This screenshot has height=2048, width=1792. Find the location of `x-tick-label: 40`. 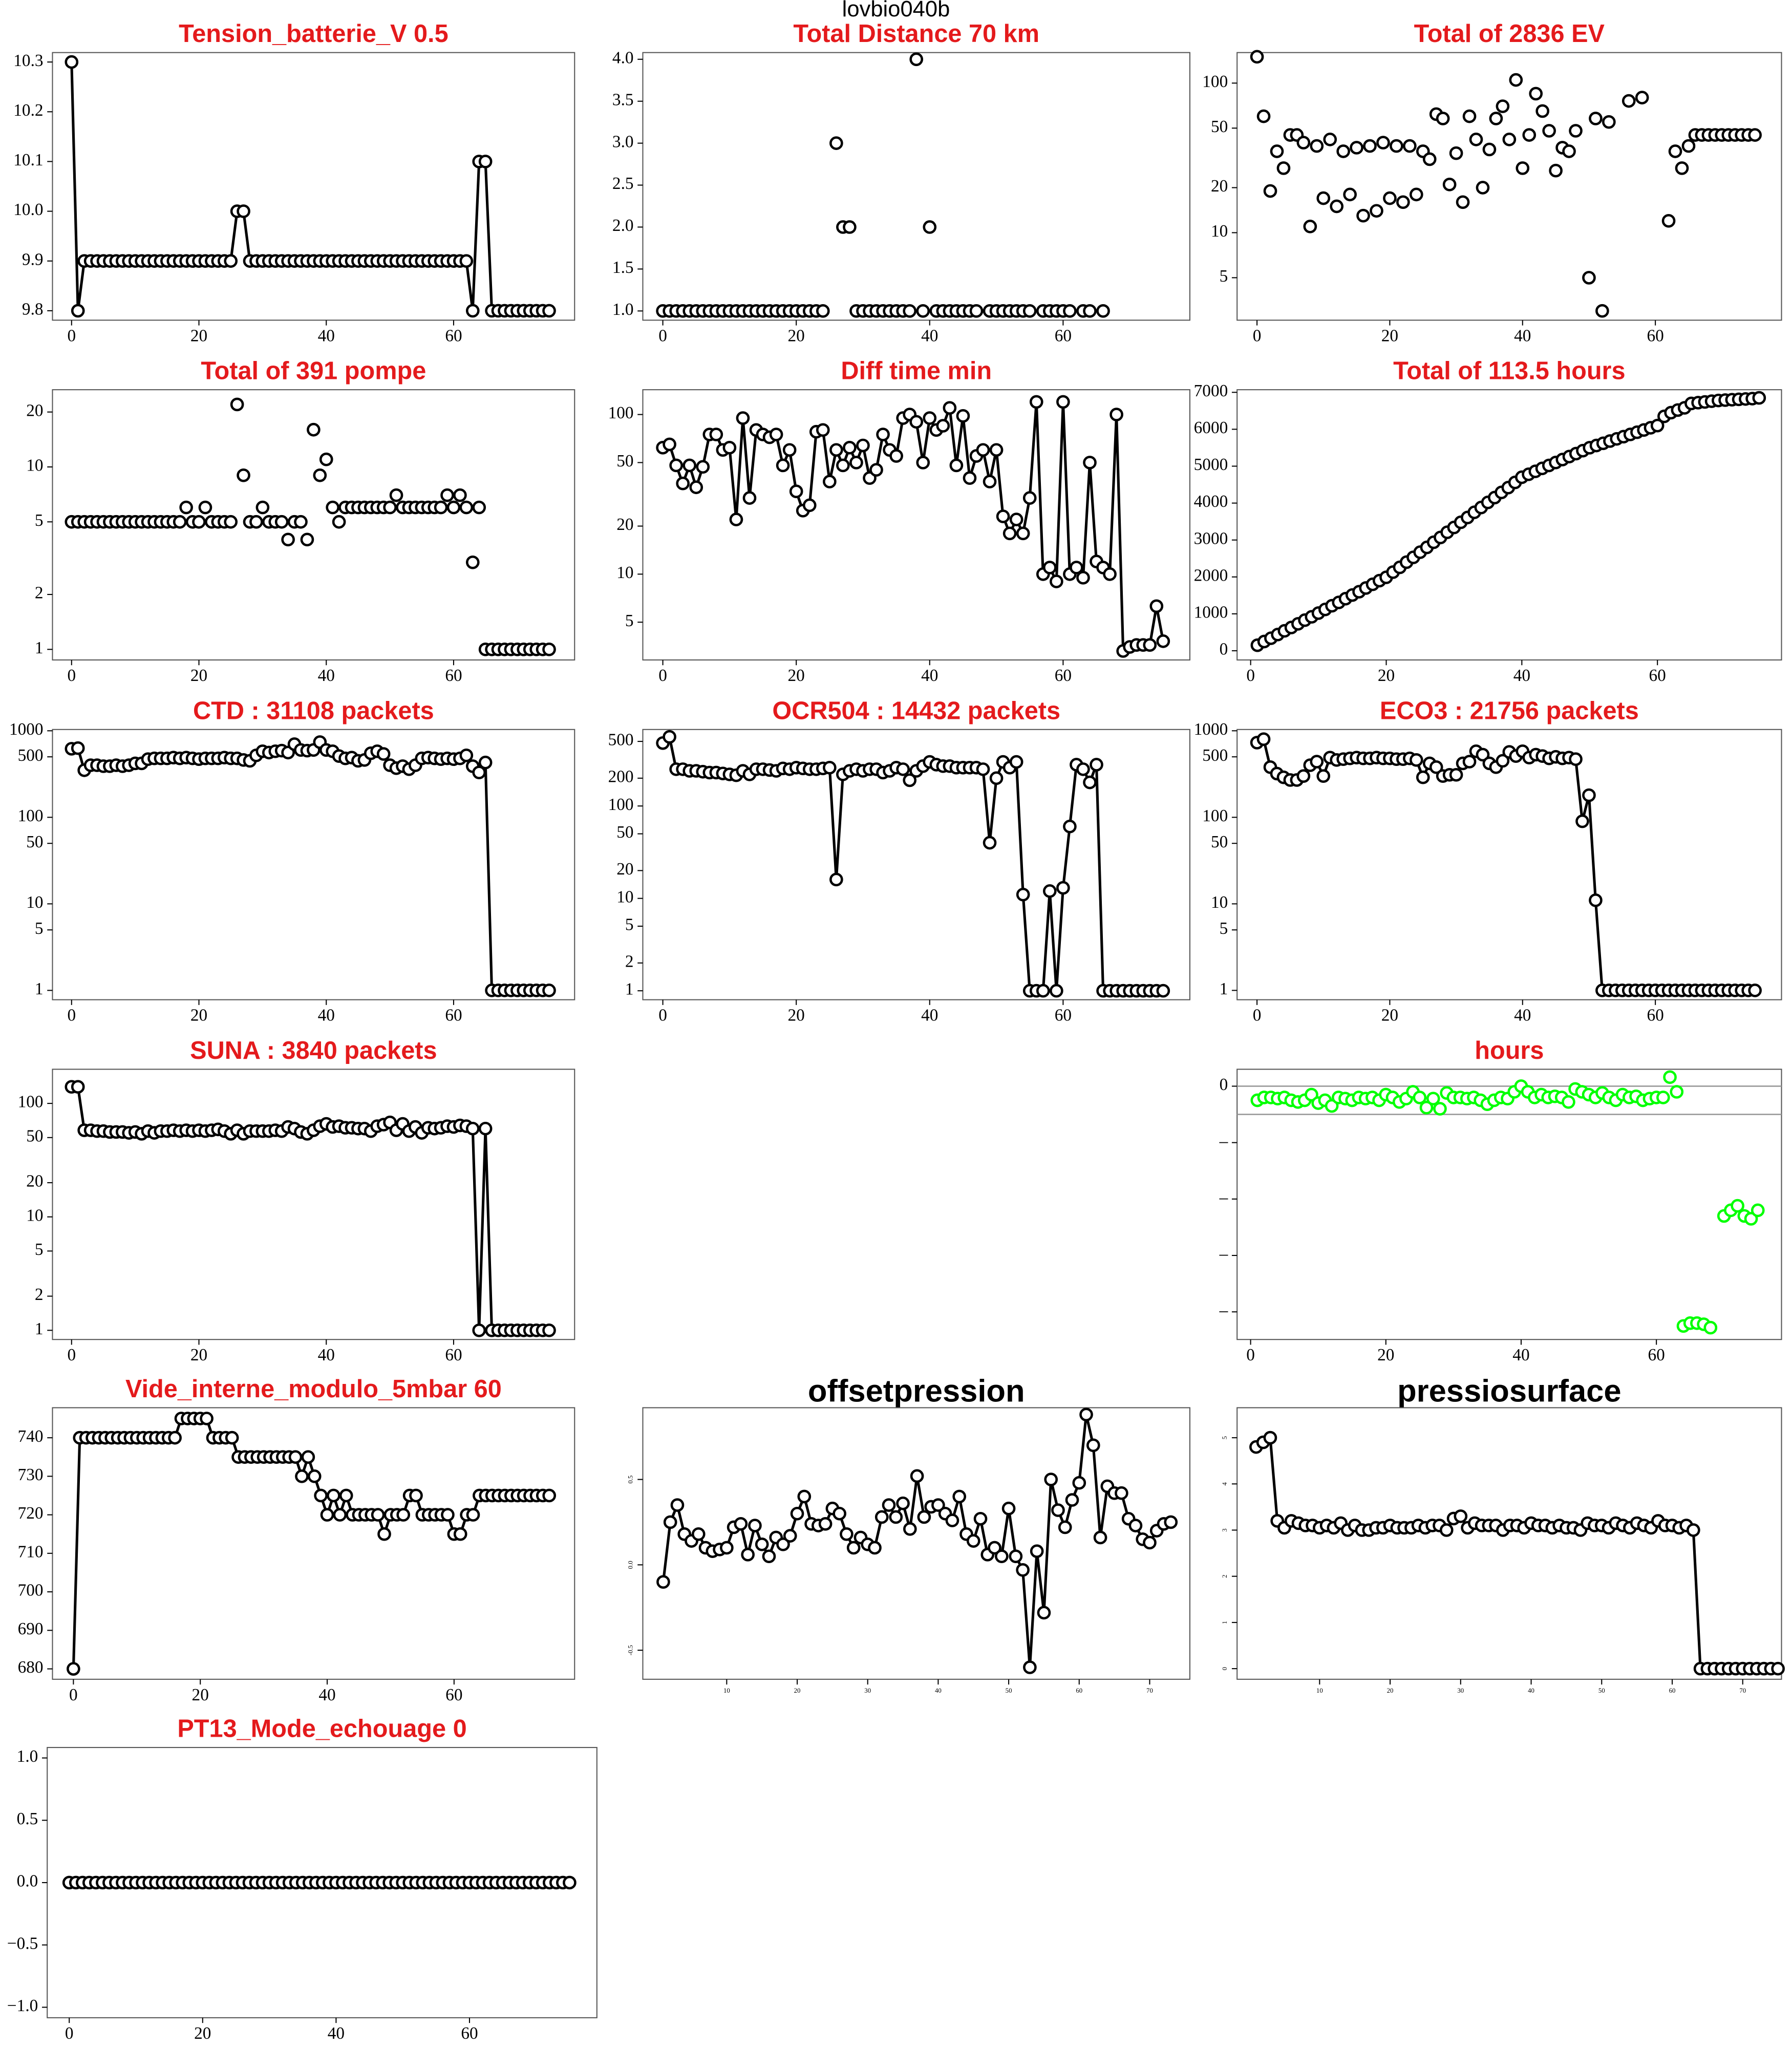

x-tick-label: 40 is located at coordinates (1522, 335).